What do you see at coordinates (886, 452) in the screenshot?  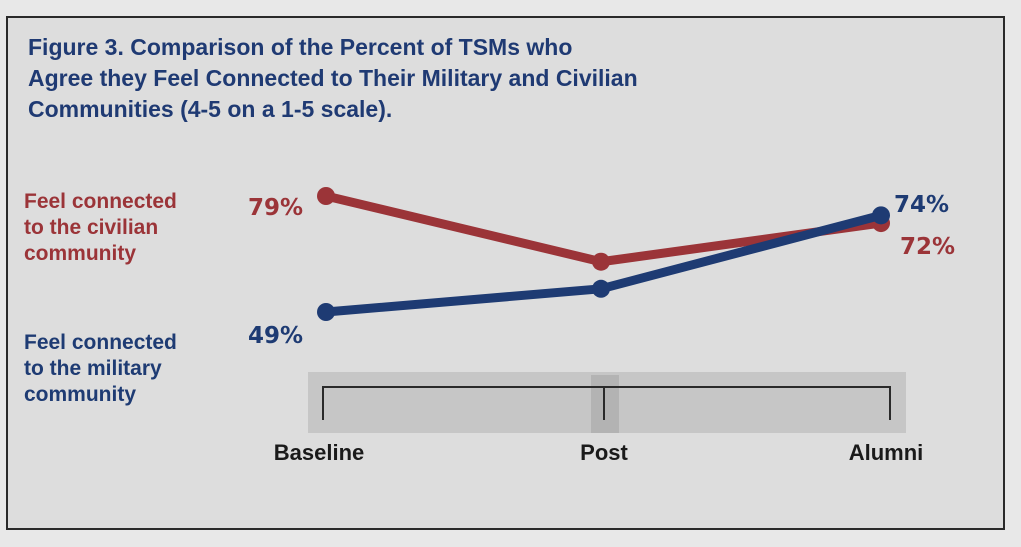 I see `x-tick-label-alumni: Alumni` at bounding box center [886, 452].